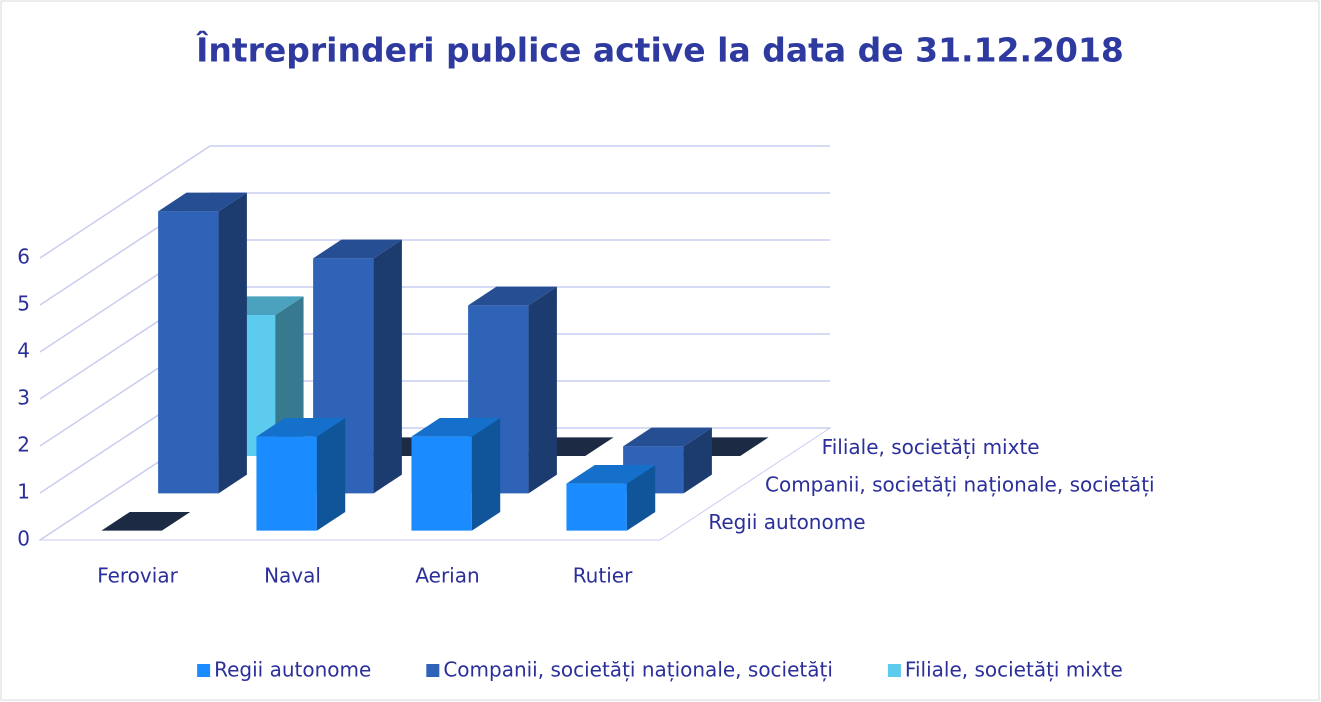 The height and width of the screenshot is (702, 1321). What do you see at coordinates (23, 304) in the screenshot?
I see `y-tick-label: 5` at bounding box center [23, 304].